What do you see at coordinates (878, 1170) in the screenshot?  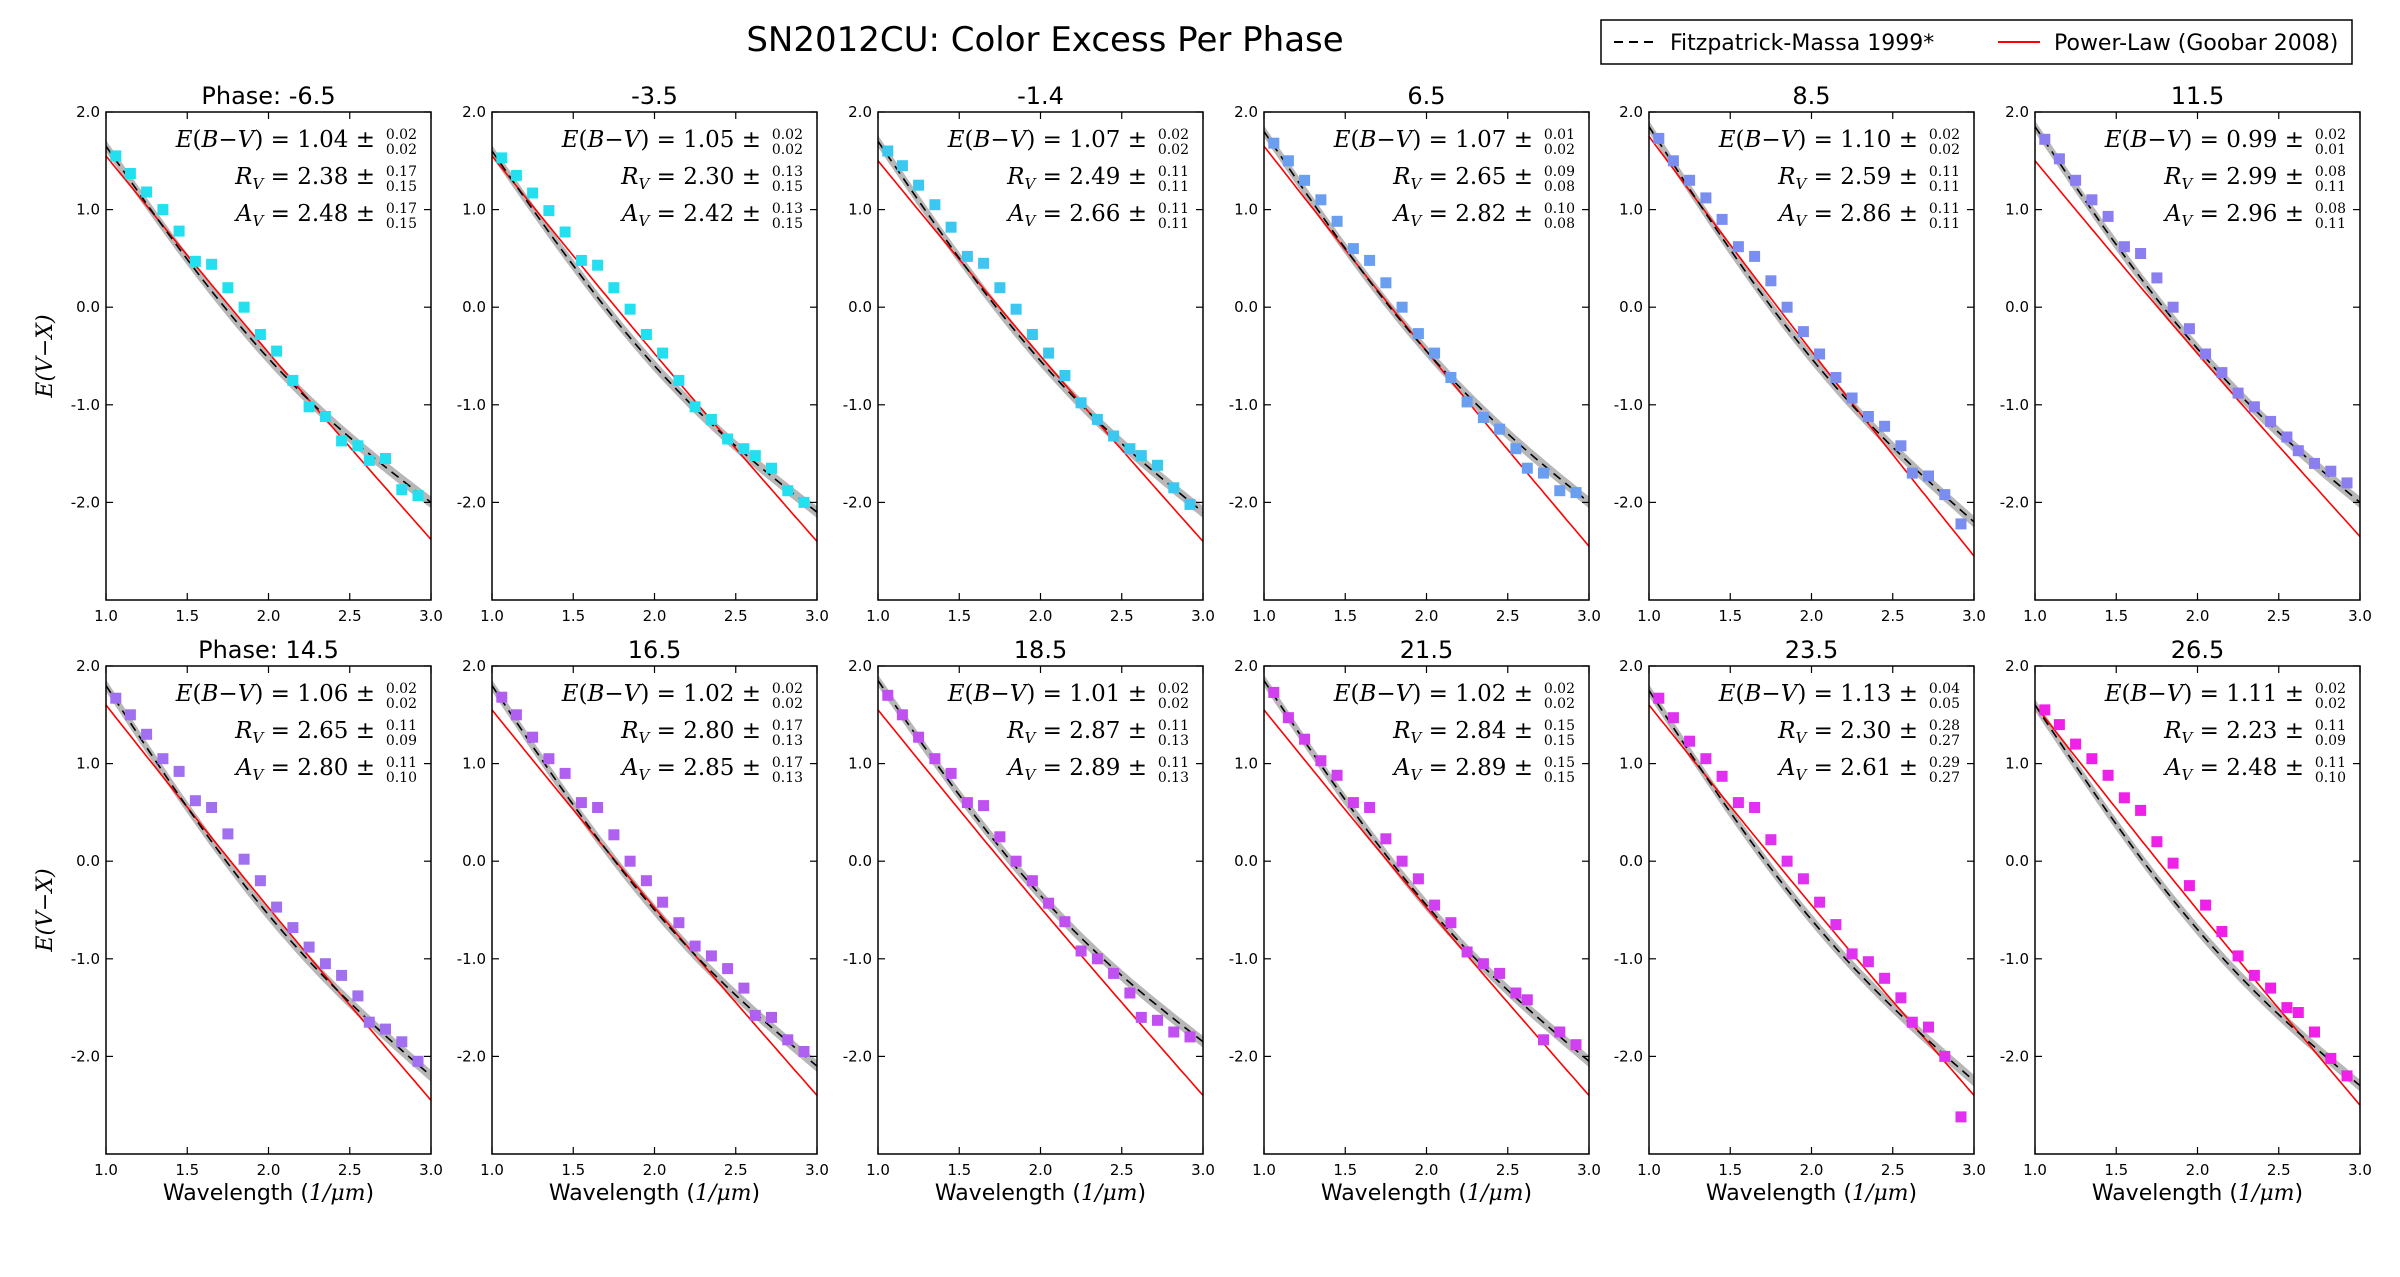 I see `x-tick-label: 1.0` at bounding box center [878, 1170].